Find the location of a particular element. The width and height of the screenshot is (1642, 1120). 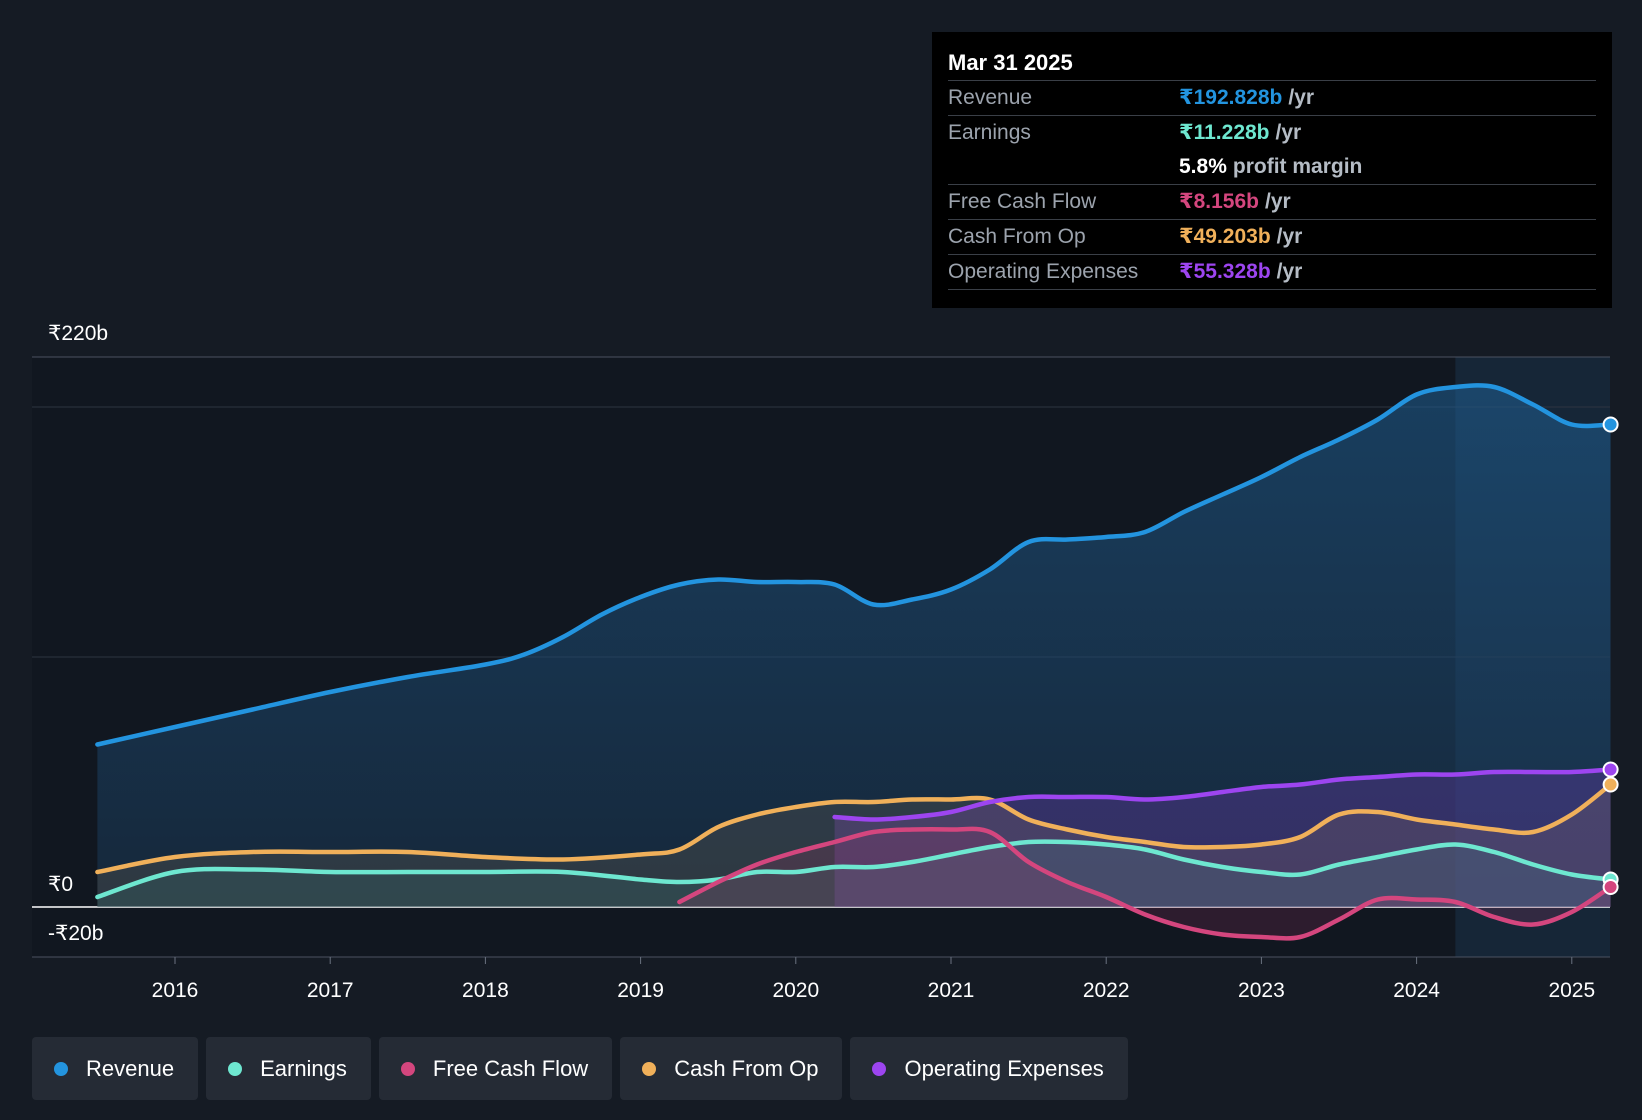

x-tick-label: 2022 is located at coordinates (1106, 990).